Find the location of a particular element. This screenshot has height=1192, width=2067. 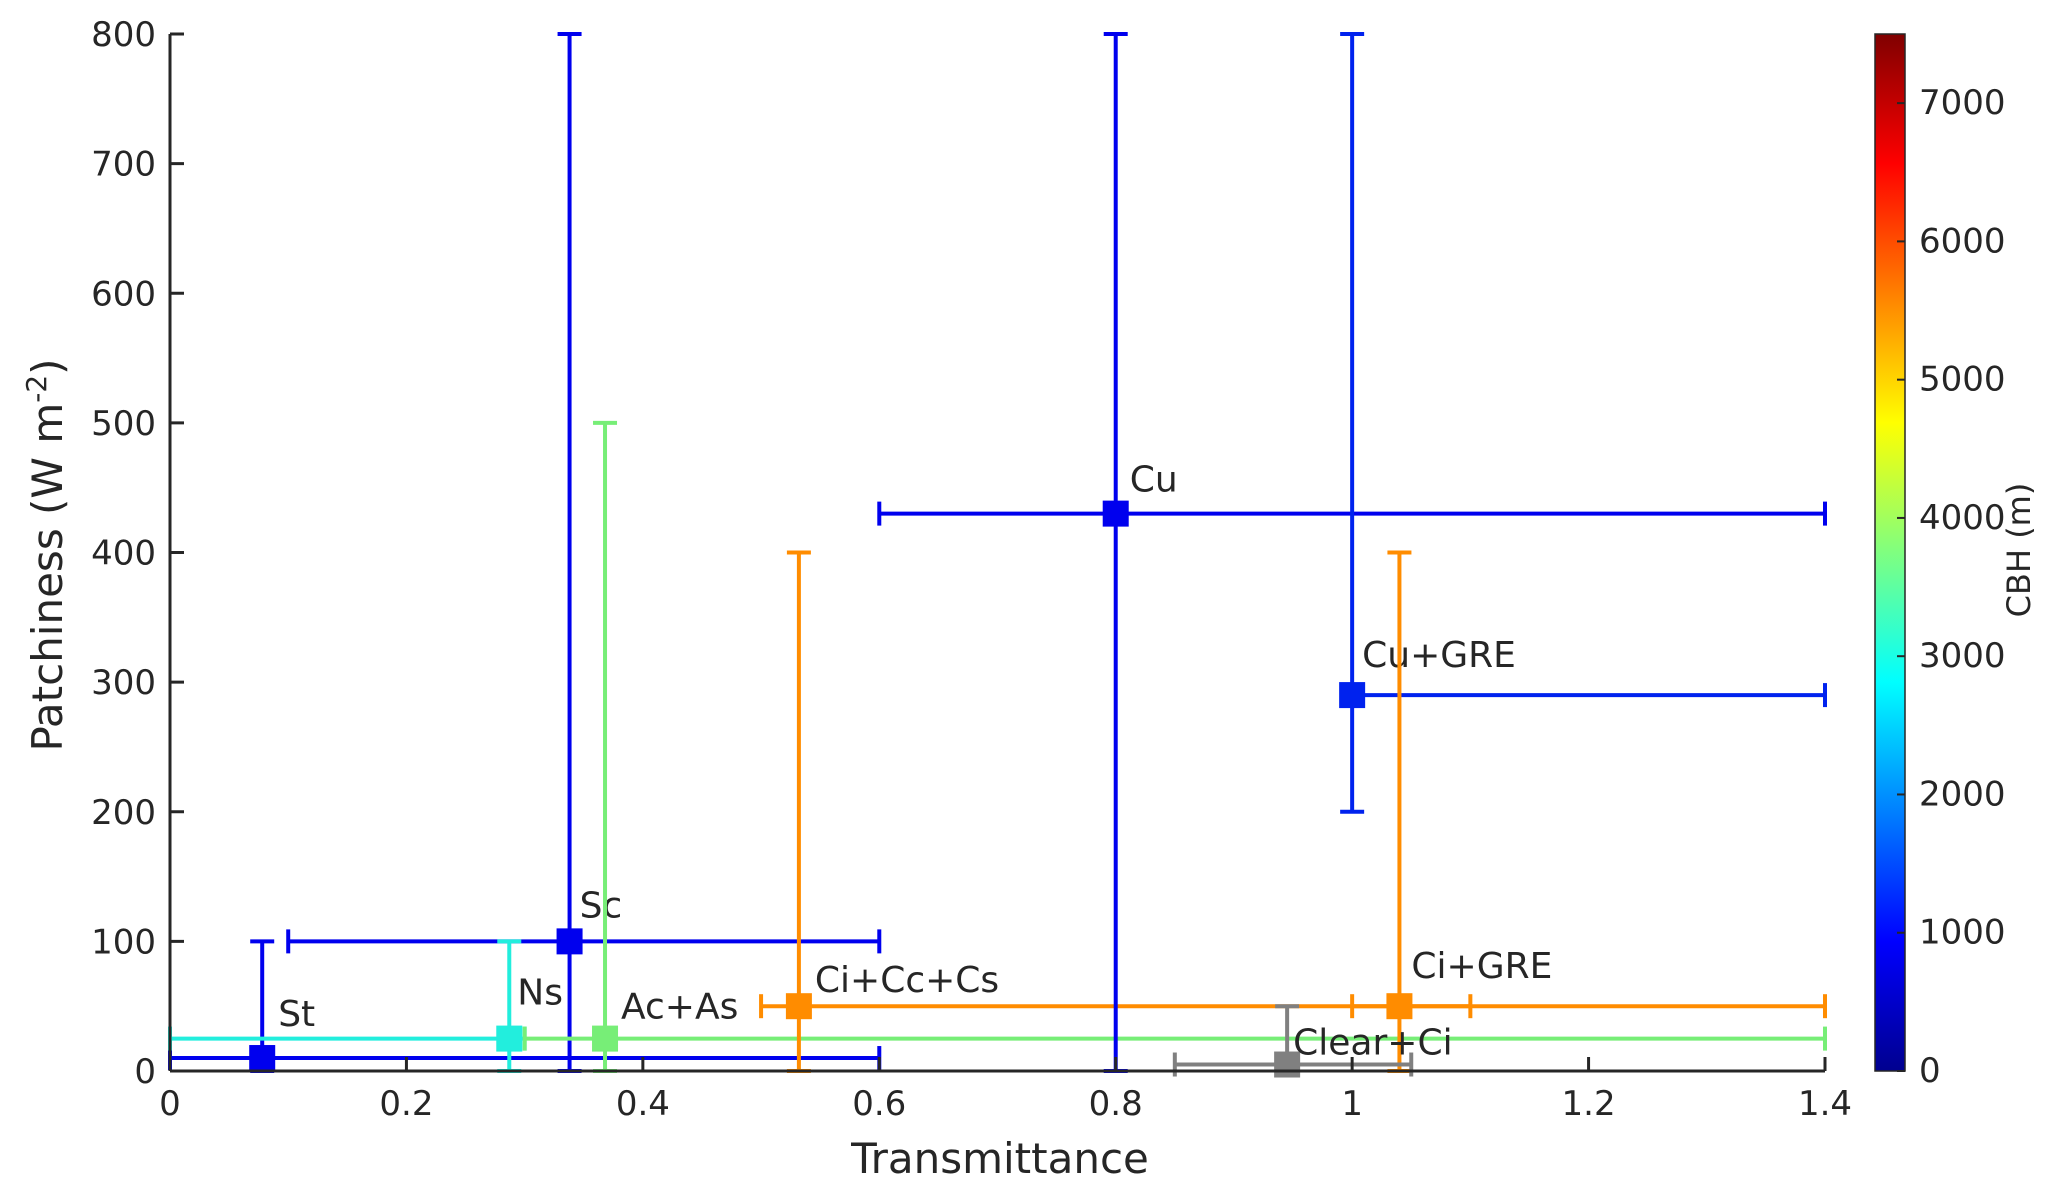

y-tick-label: 0 is located at coordinates (145, 1072).